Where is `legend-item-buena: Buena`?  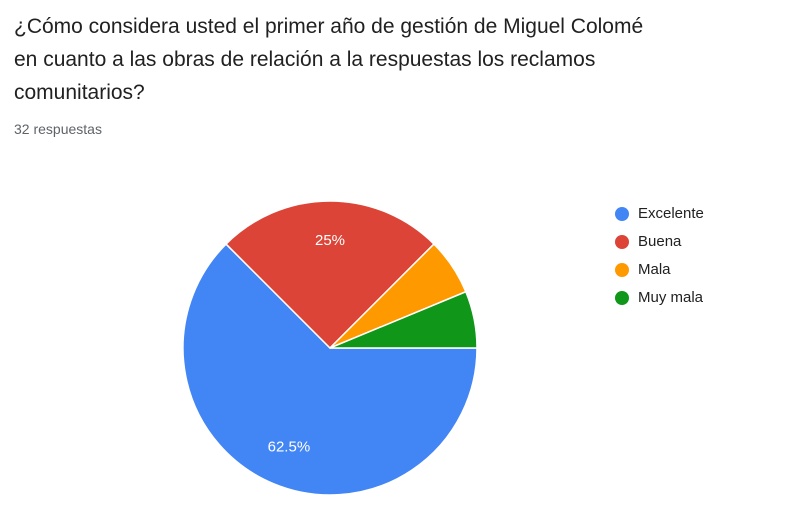 legend-item-buena: Buena is located at coordinates (659, 241).